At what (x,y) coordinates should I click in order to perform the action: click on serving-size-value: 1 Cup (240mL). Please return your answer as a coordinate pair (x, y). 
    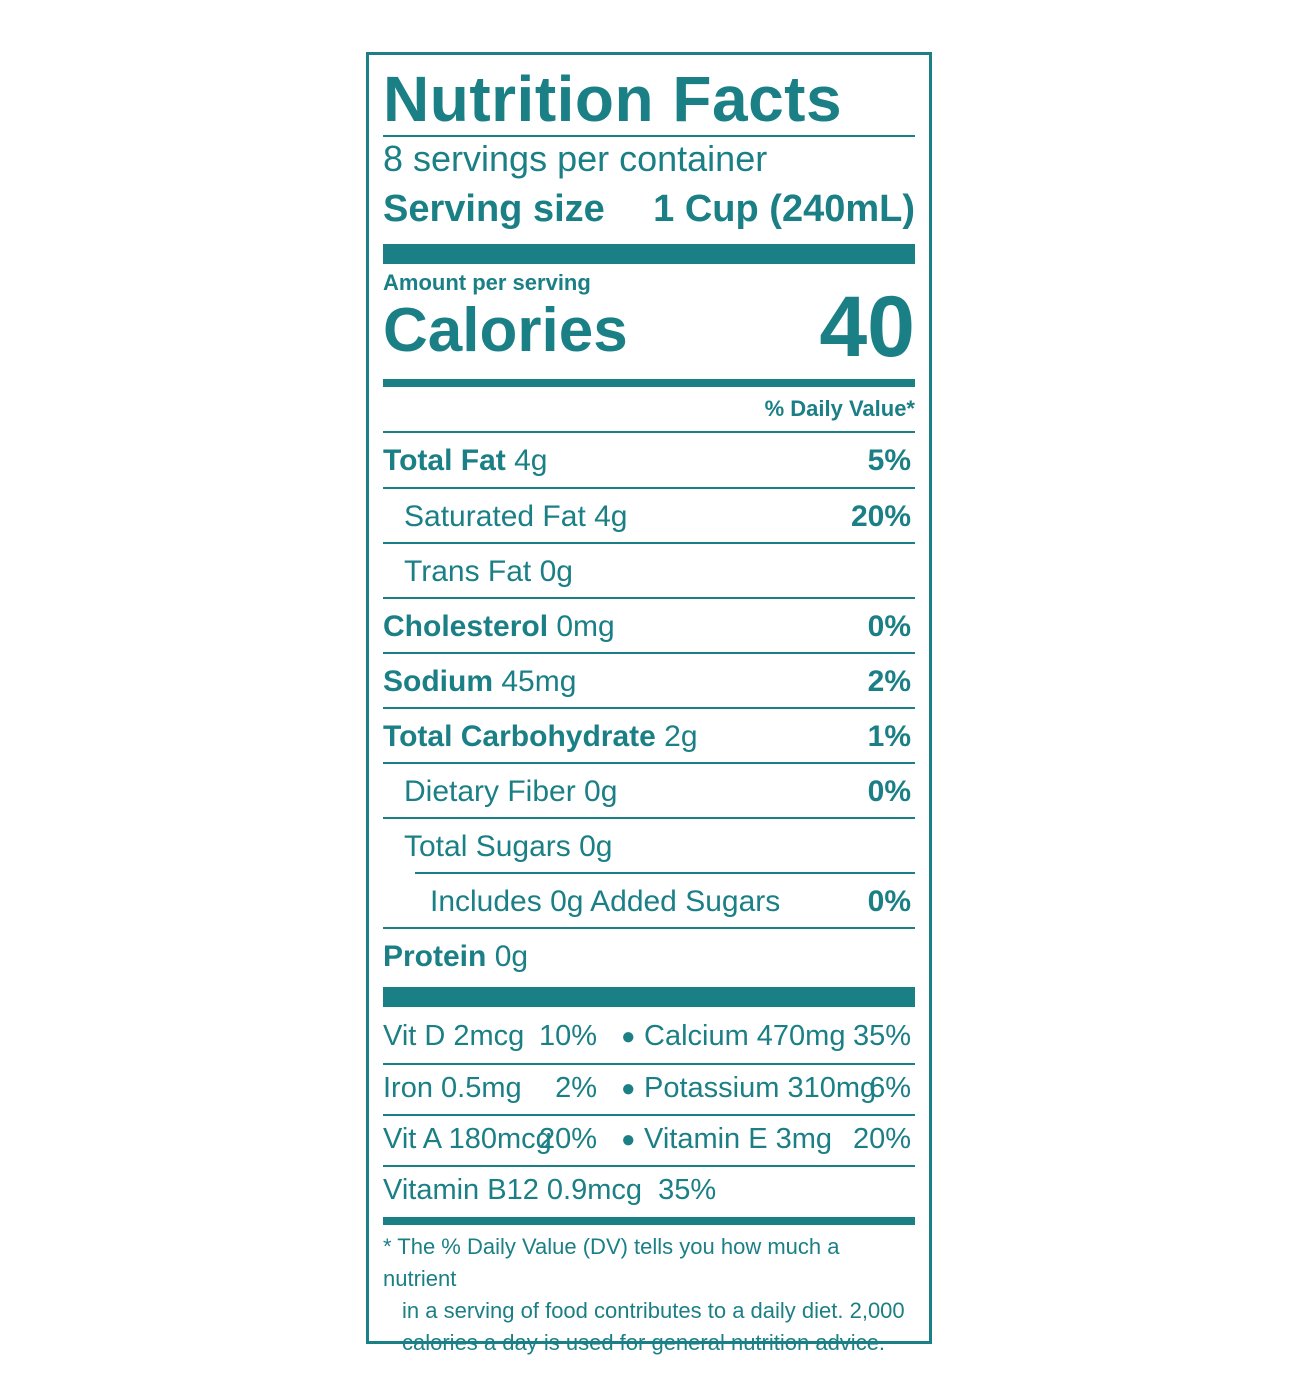
    Looking at the image, I should click on (784, 209).